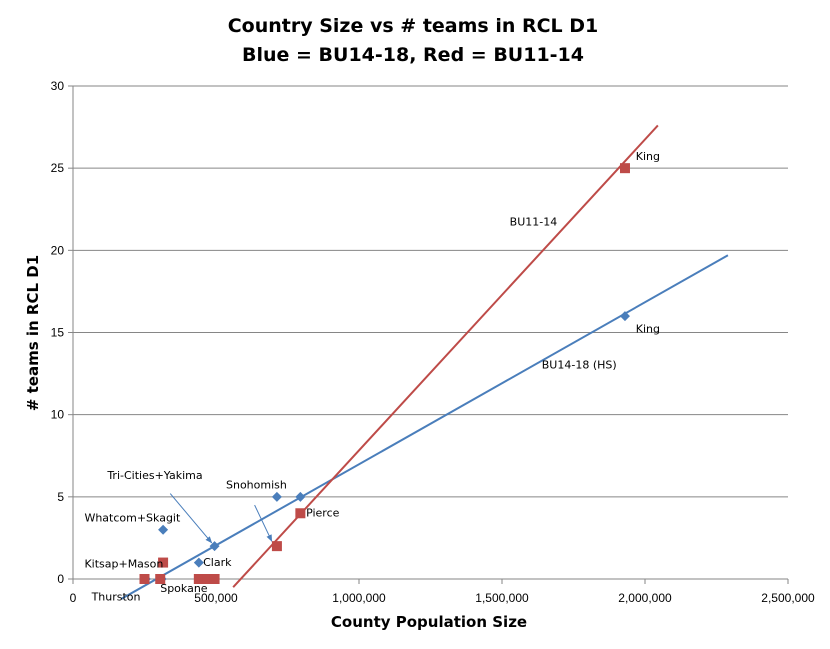 This screenshot has height=649, width=830. What do you see at coordinates (58, 86) in the screenshot?
I see `y-tick-label: 30` at bounding box center [58, 86].